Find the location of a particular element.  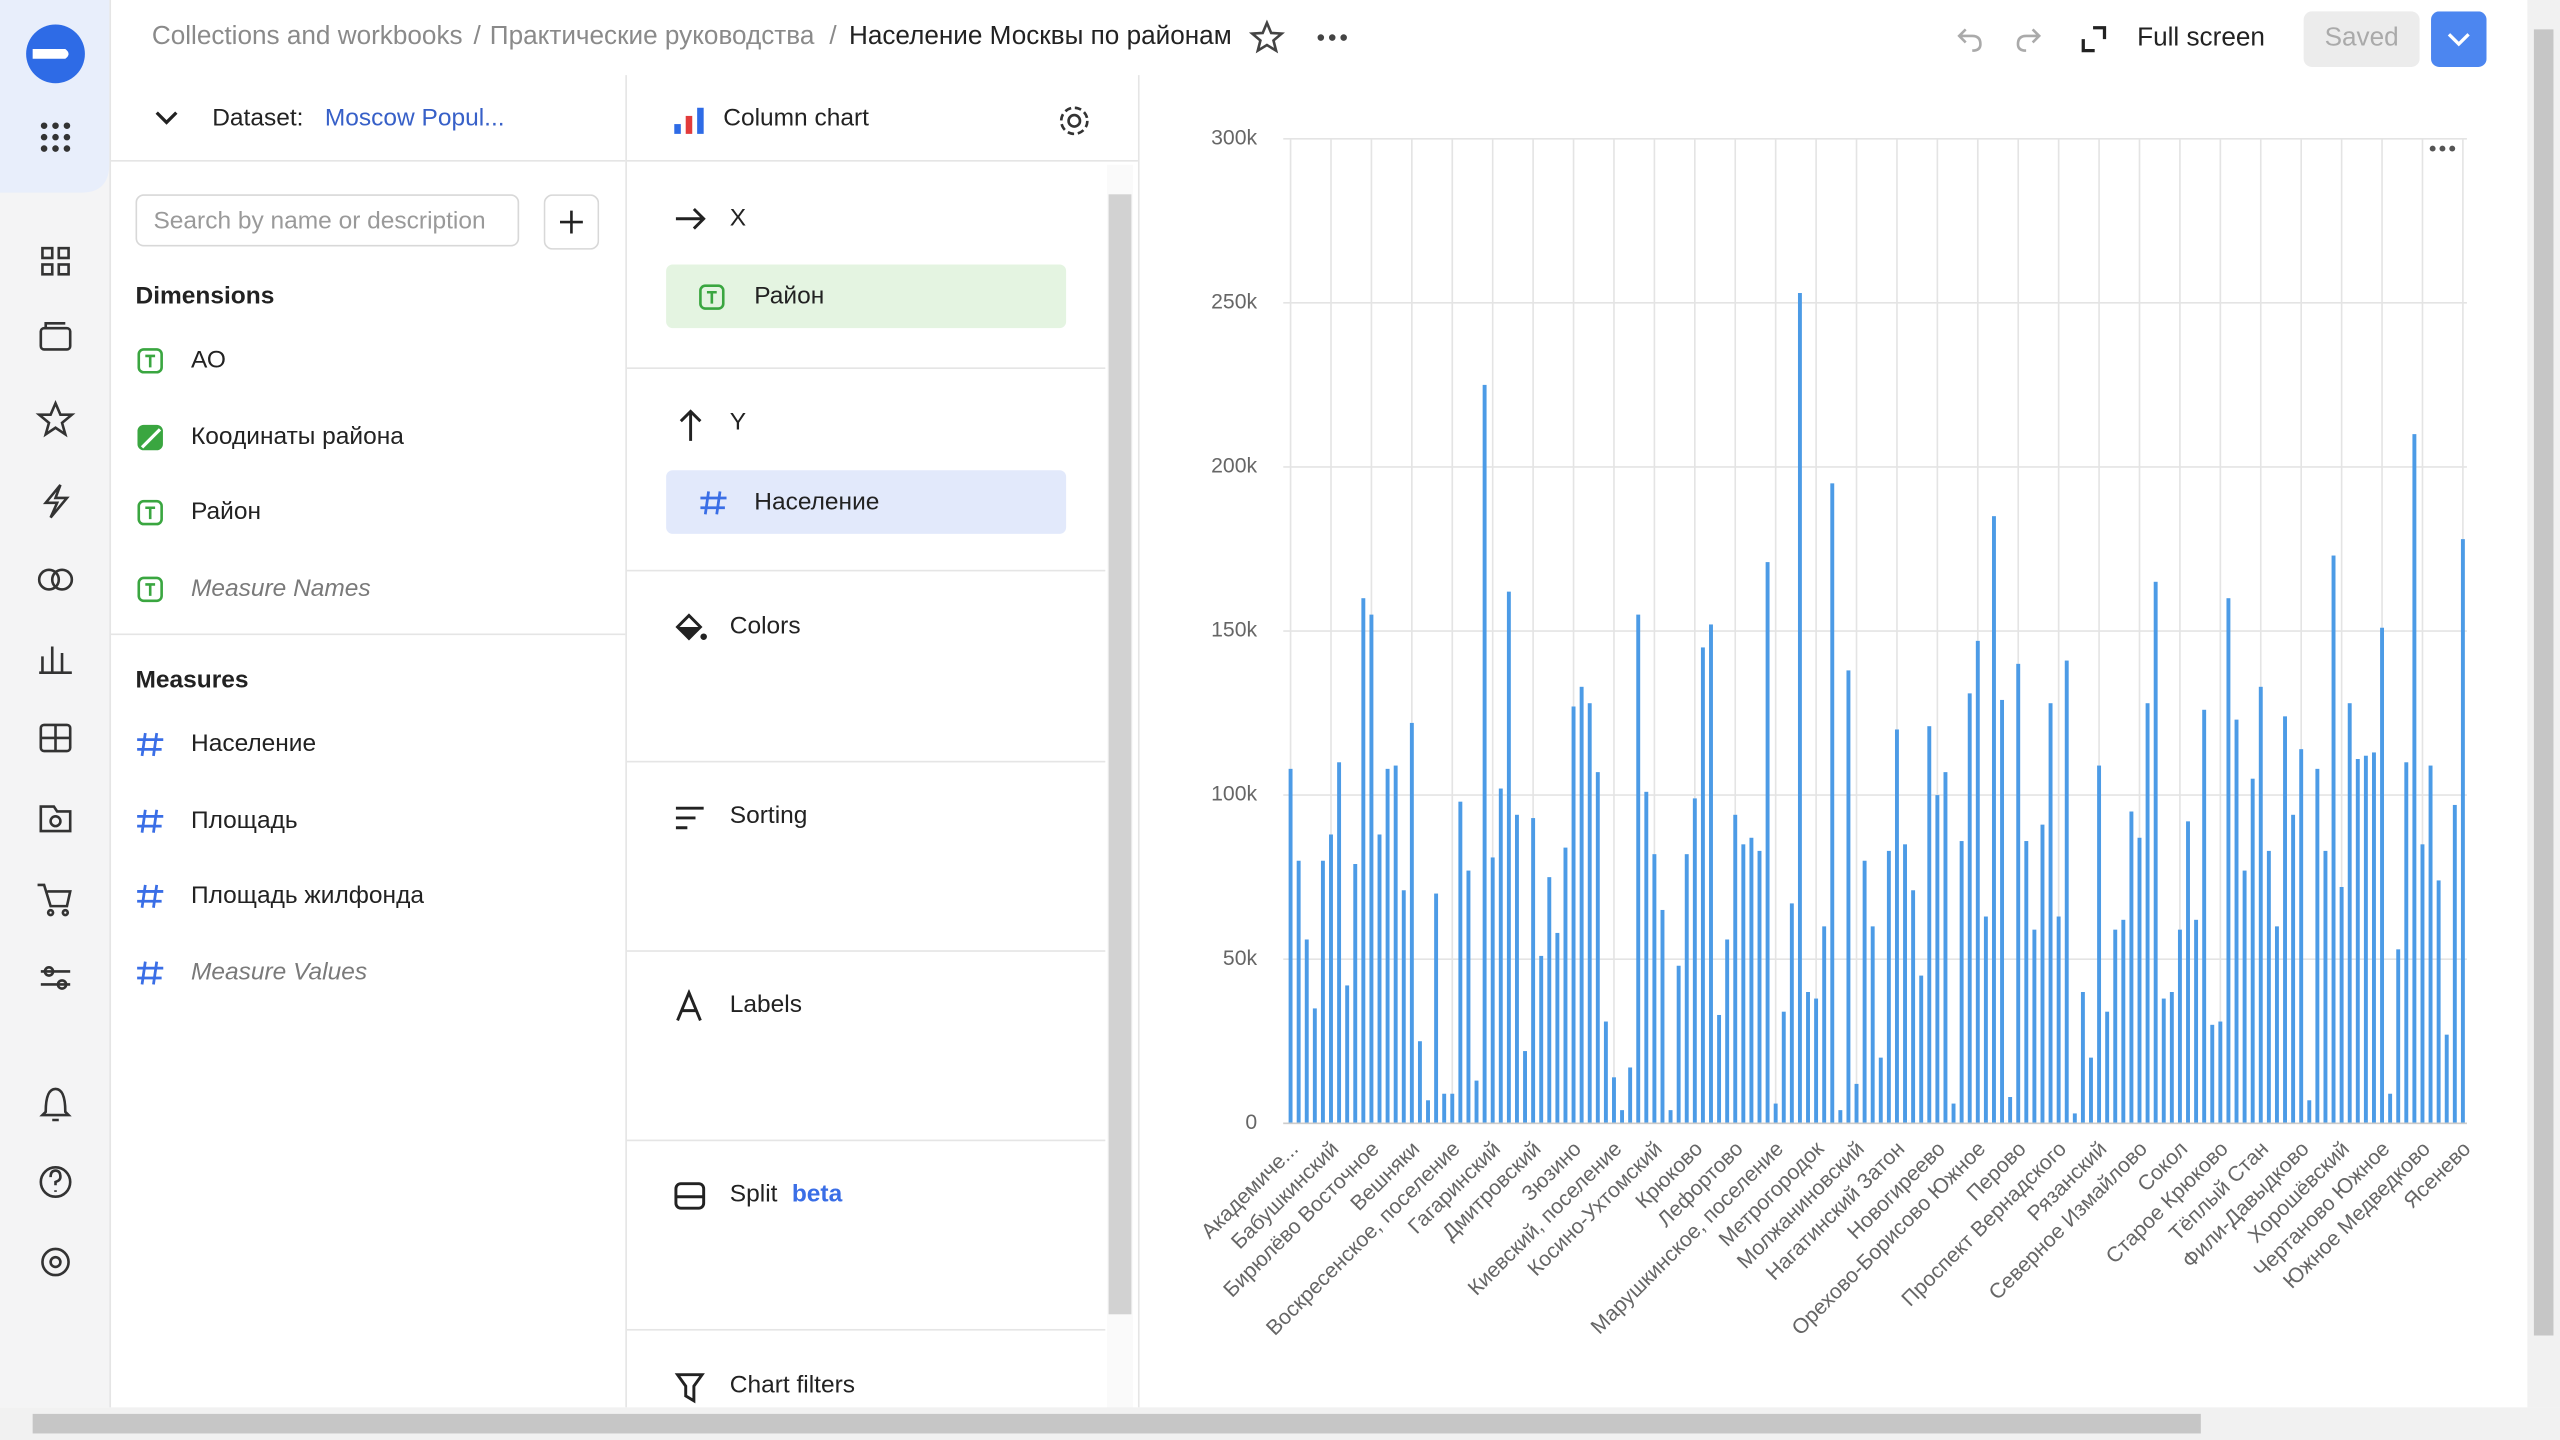

nav-sidebar is located at coordinates (56, 704).